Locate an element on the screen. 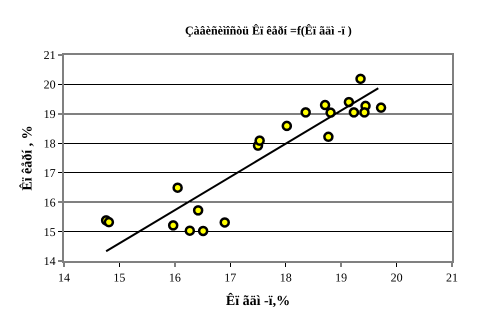  y-tick-label: 14 is located at coordinates (50, 261).